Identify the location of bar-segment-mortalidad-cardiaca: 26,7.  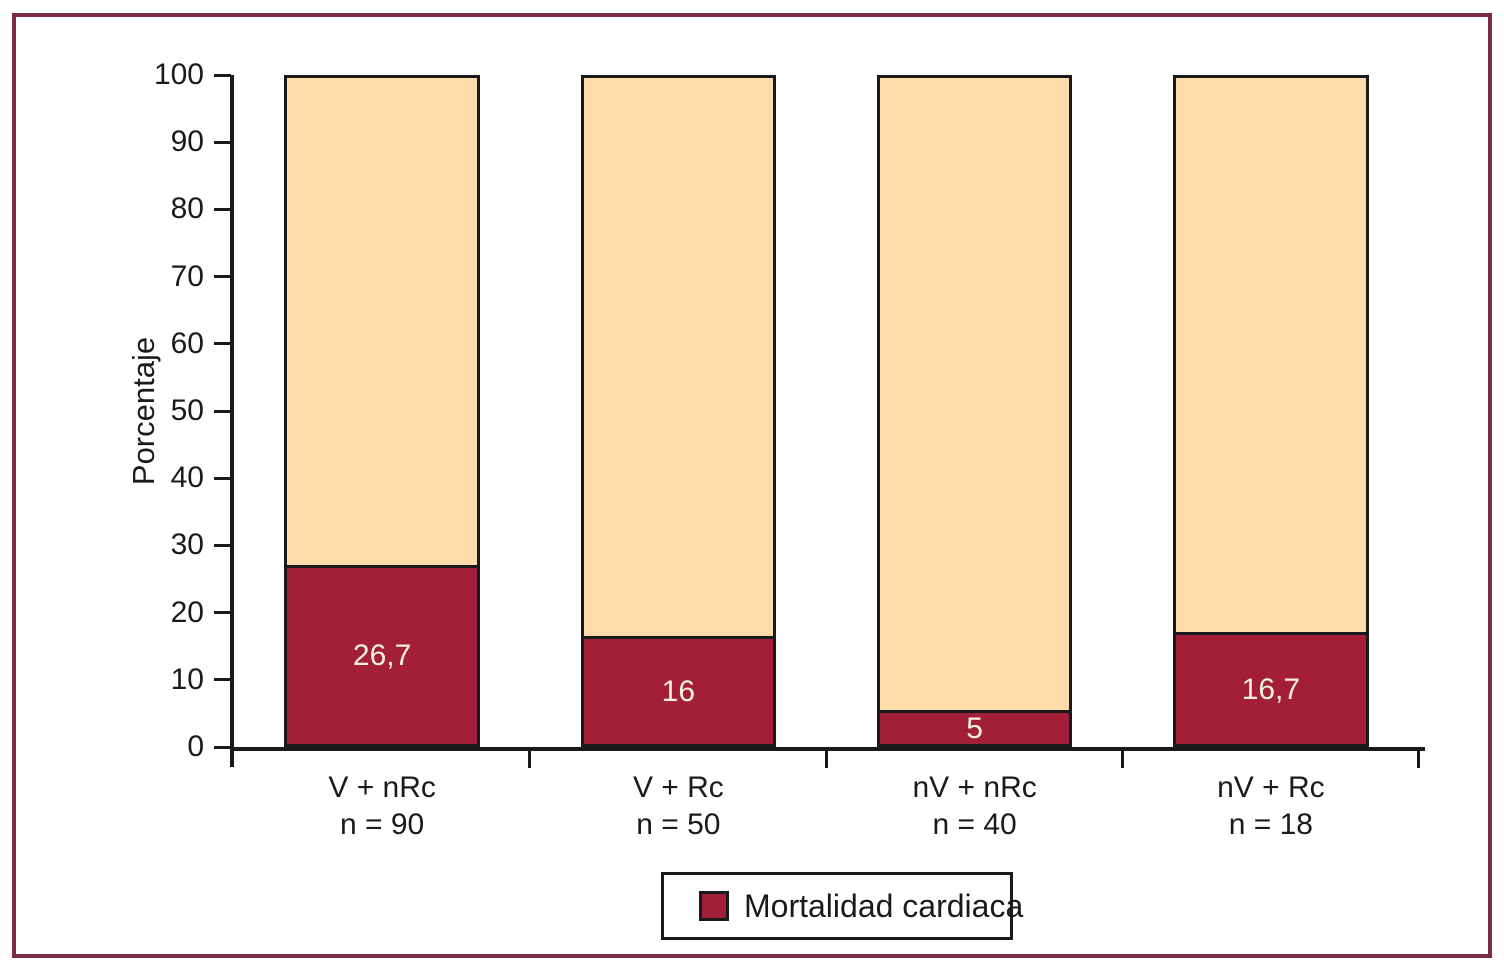
(382, 654).